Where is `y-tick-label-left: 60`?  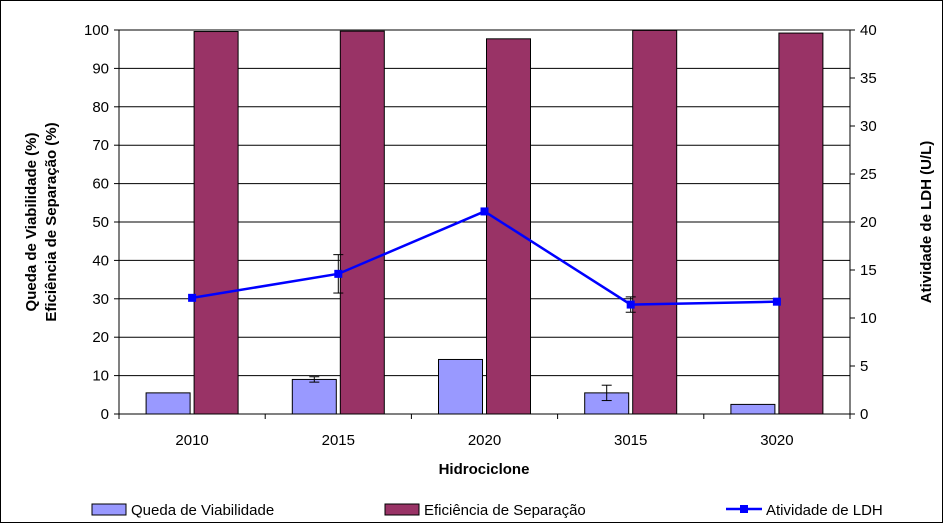
y-tick-label-left: 60 is located at coordinates (100, 184).